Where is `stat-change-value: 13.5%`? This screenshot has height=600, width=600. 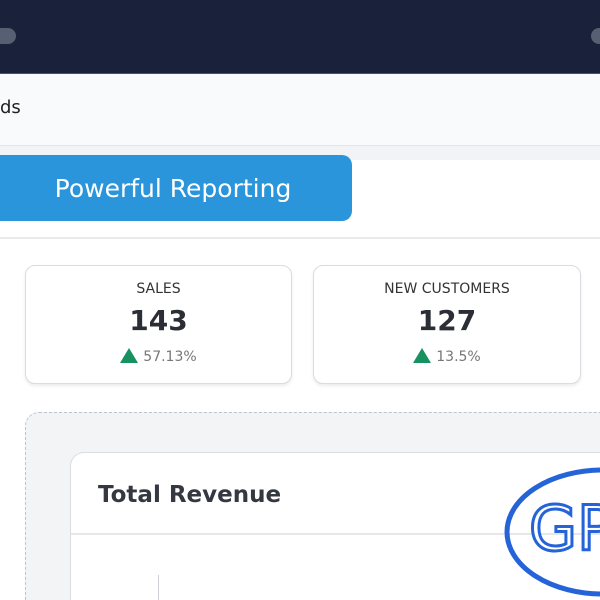
stat-change-value: 13.5% is located at coordinates (458, 357).